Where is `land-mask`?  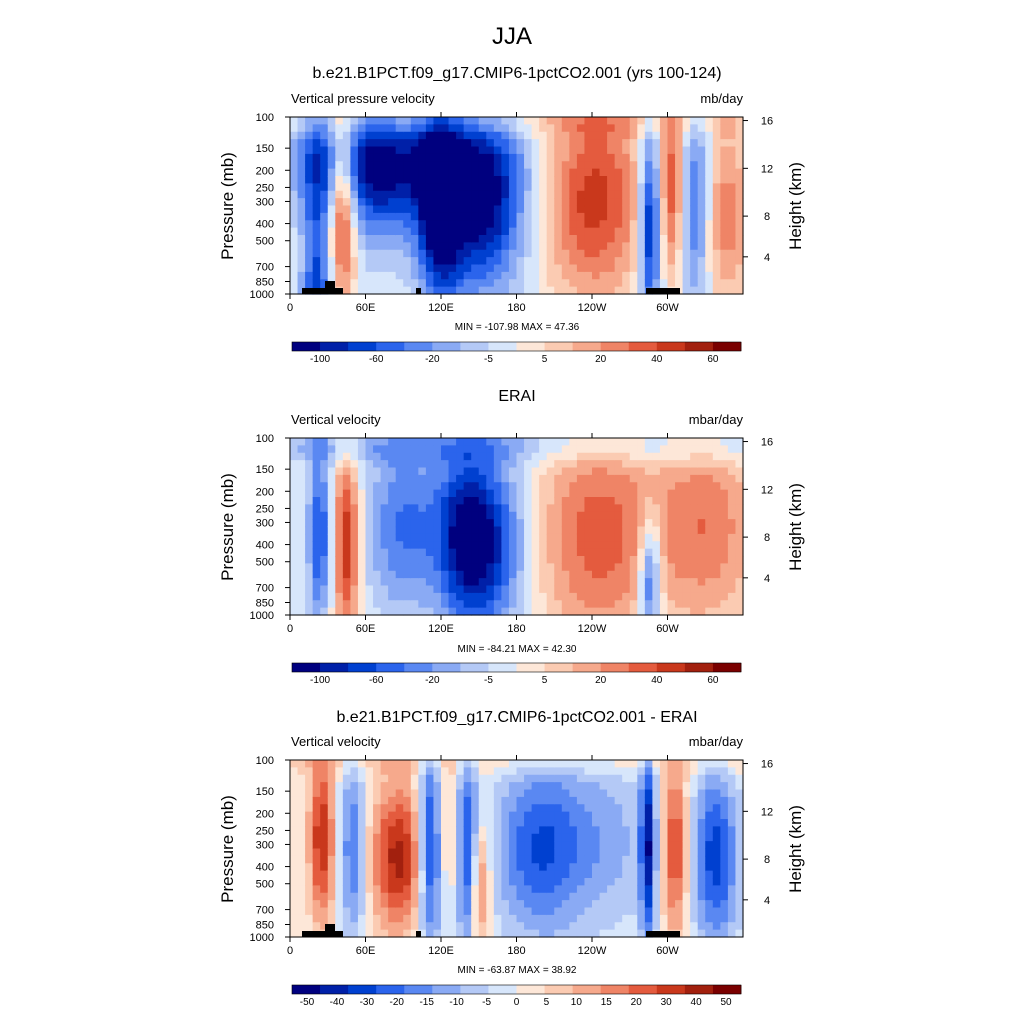 land-mask is located at coordinates (339, 934).